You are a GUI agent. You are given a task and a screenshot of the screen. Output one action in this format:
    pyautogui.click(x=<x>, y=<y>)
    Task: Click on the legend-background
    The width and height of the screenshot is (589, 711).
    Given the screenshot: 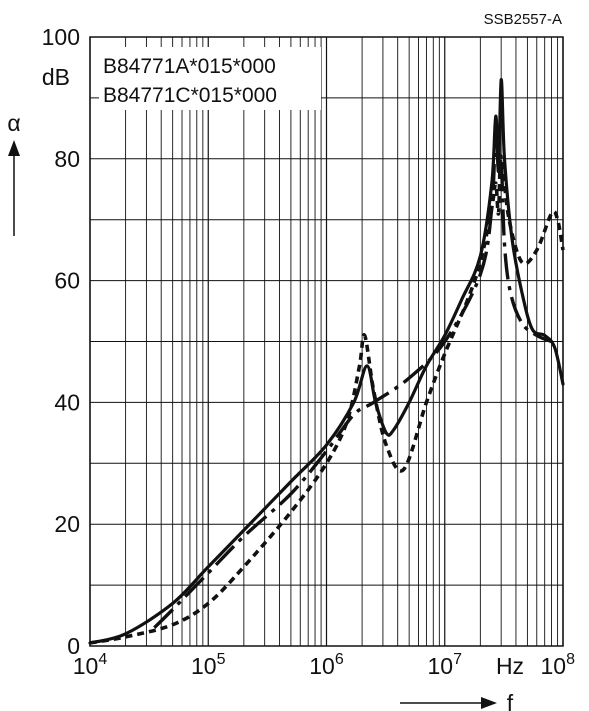 What is the action you would take?
    pyautogui.click(x=210, y=78)
    